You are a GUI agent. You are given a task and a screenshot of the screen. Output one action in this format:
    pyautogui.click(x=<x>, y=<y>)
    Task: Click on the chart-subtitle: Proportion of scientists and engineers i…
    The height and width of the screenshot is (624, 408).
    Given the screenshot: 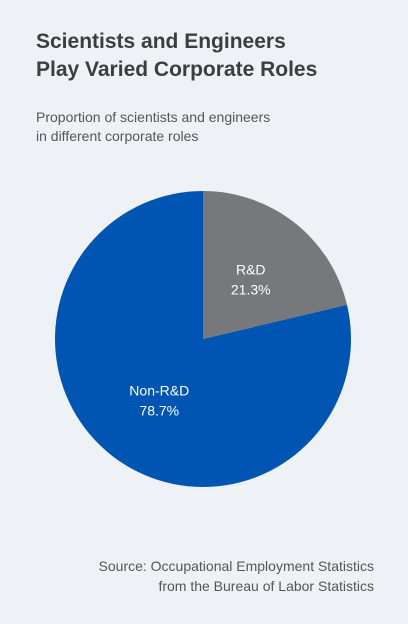 What is the action you would take?
    pyautogui.click(x=153, y=127)
    